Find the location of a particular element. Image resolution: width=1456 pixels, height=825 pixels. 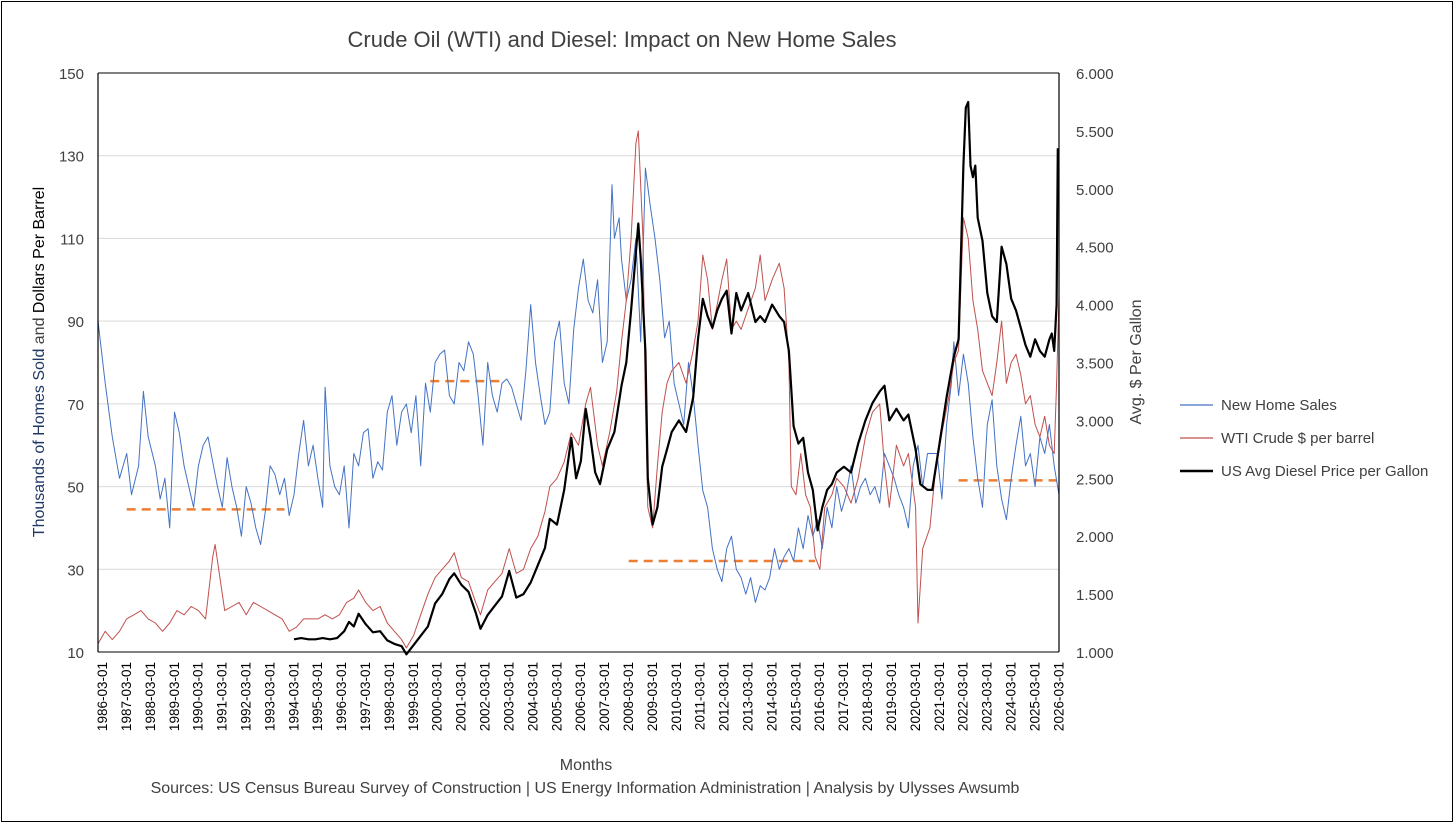

x-tick-label: 2020-03-01 is located at coordinates (915, 696).